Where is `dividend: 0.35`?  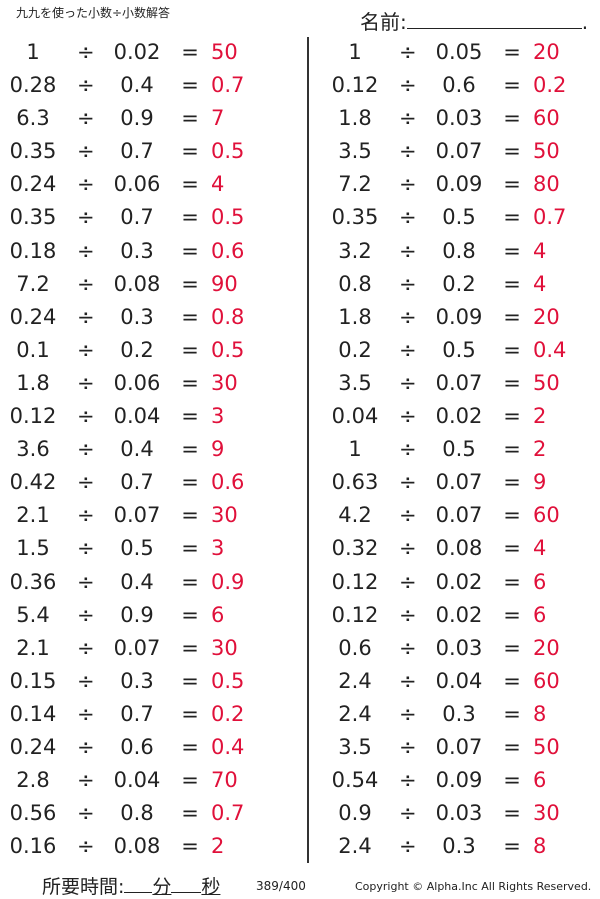 dividend: 0.35 is located at coordinates (355, 217).